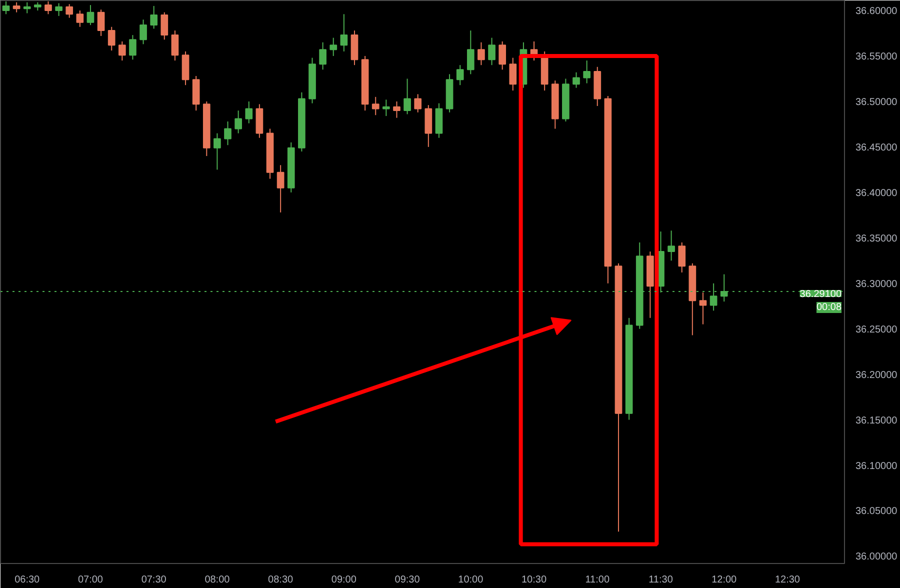 The width and height of the screenshot is (900, 588). What do you see at coordinates (877, 330) in the screenshot?
I see `y-tick-label: 36.25000` at bounding box center [877, 330].